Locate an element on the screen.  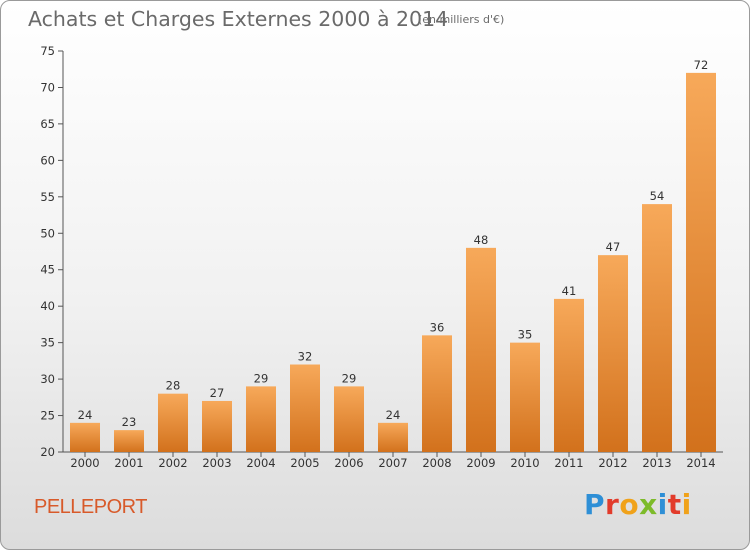
proxiti-logo: Proxiti is located at coordinates (638, 504).